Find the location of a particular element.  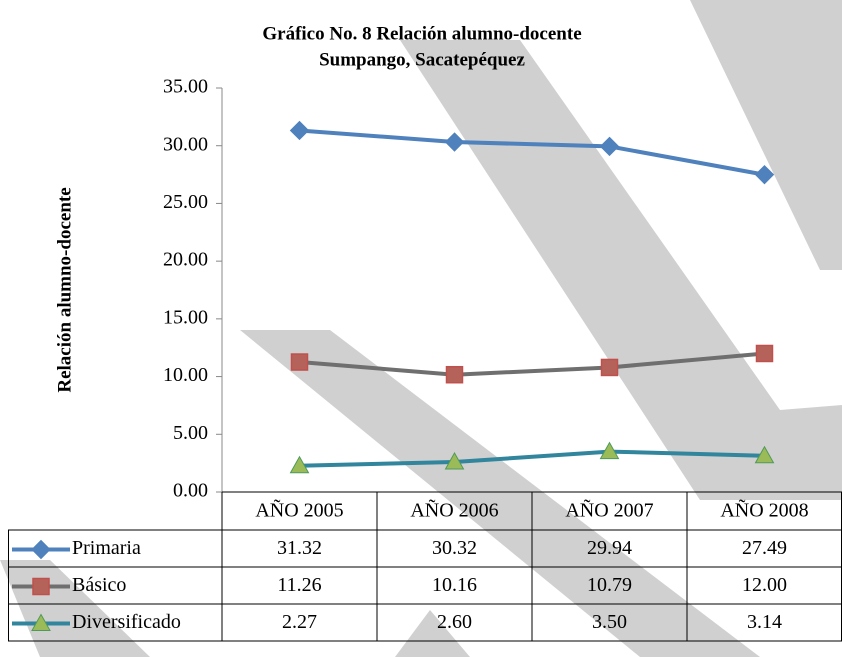

table-value: 30.32 is located at coordinates (454, 548).